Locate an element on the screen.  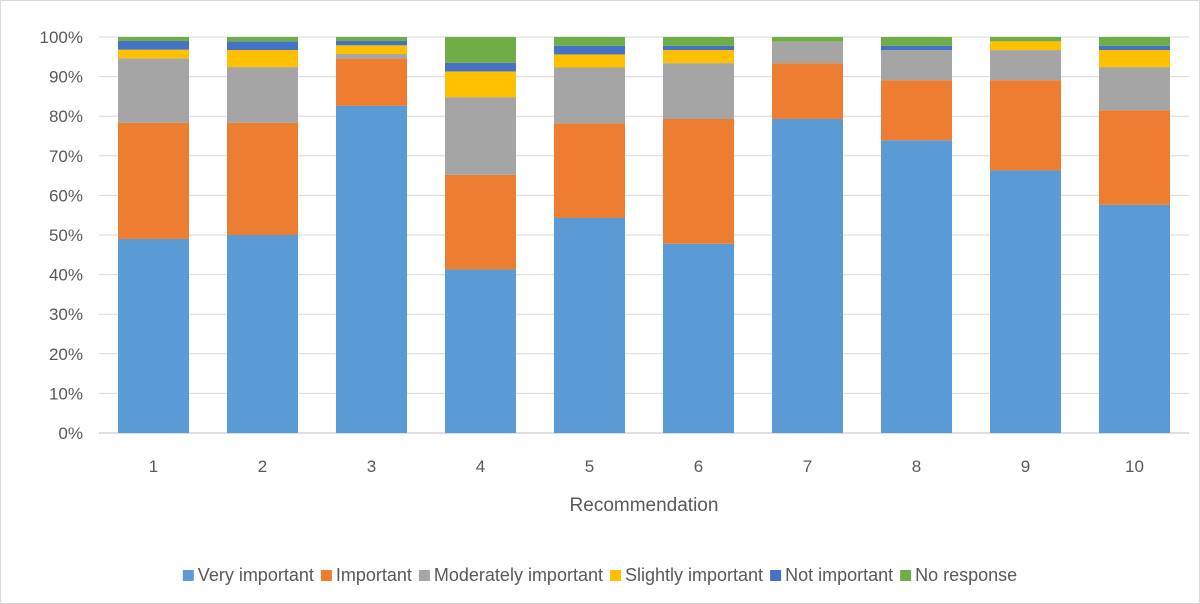
y-tick-label: 90% is located at coordinates (66, 77).